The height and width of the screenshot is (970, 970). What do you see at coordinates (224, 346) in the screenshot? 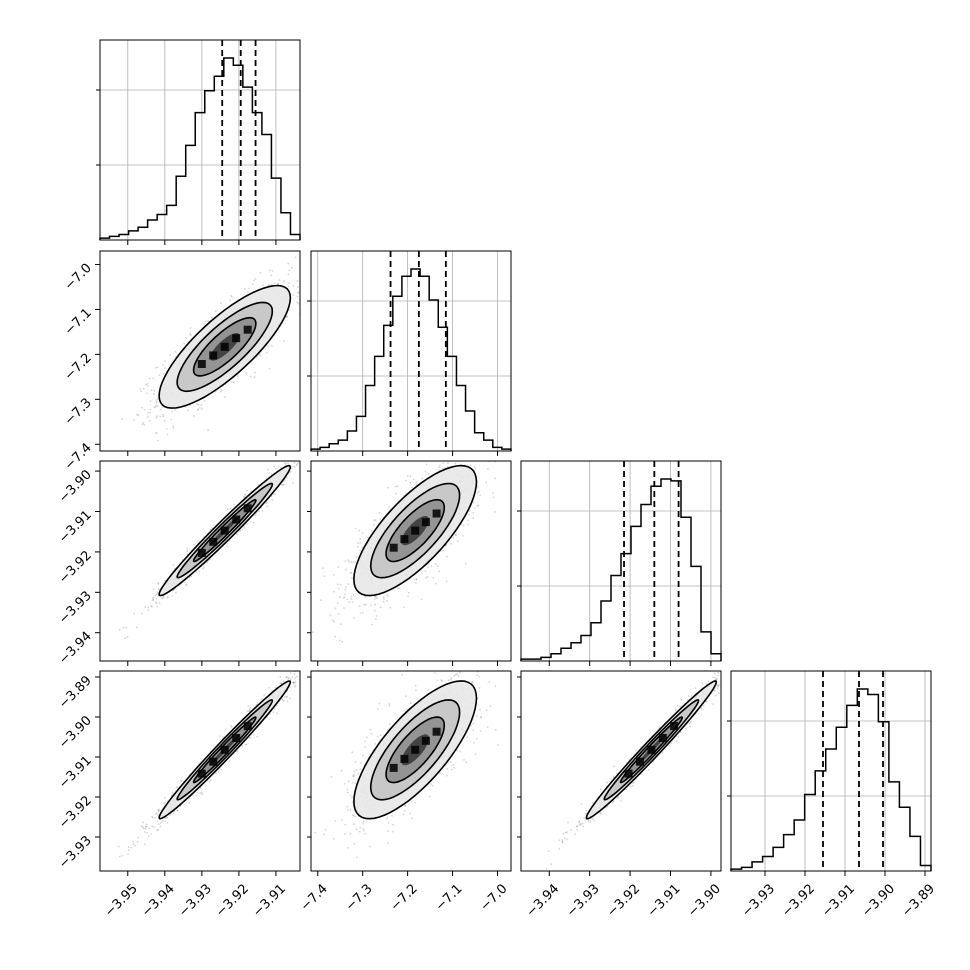
I see `density-contour` at bounding box center [224, 346].